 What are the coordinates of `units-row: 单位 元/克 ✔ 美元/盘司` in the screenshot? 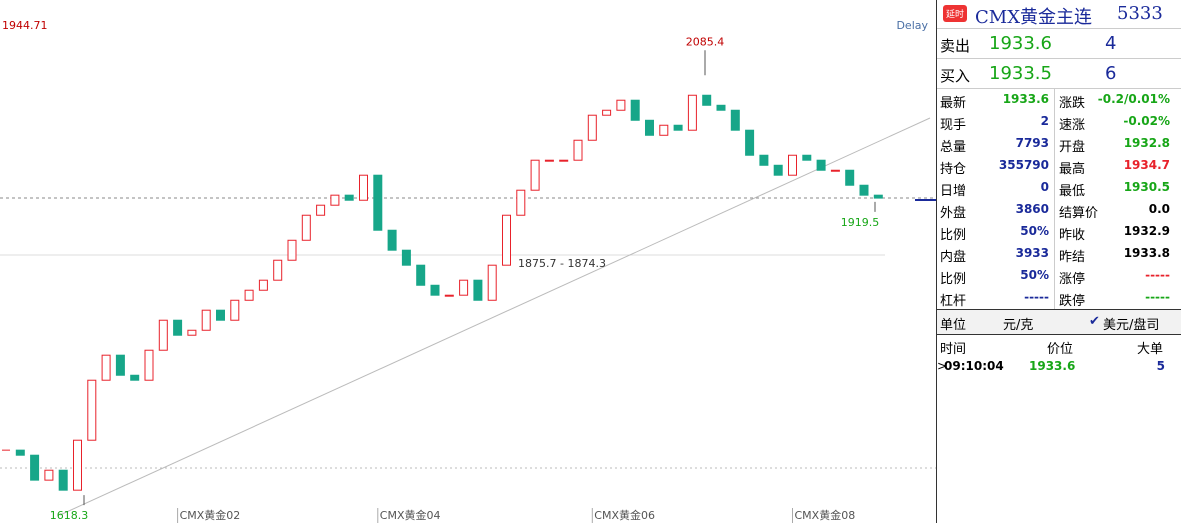 It's located at (1059, 322).